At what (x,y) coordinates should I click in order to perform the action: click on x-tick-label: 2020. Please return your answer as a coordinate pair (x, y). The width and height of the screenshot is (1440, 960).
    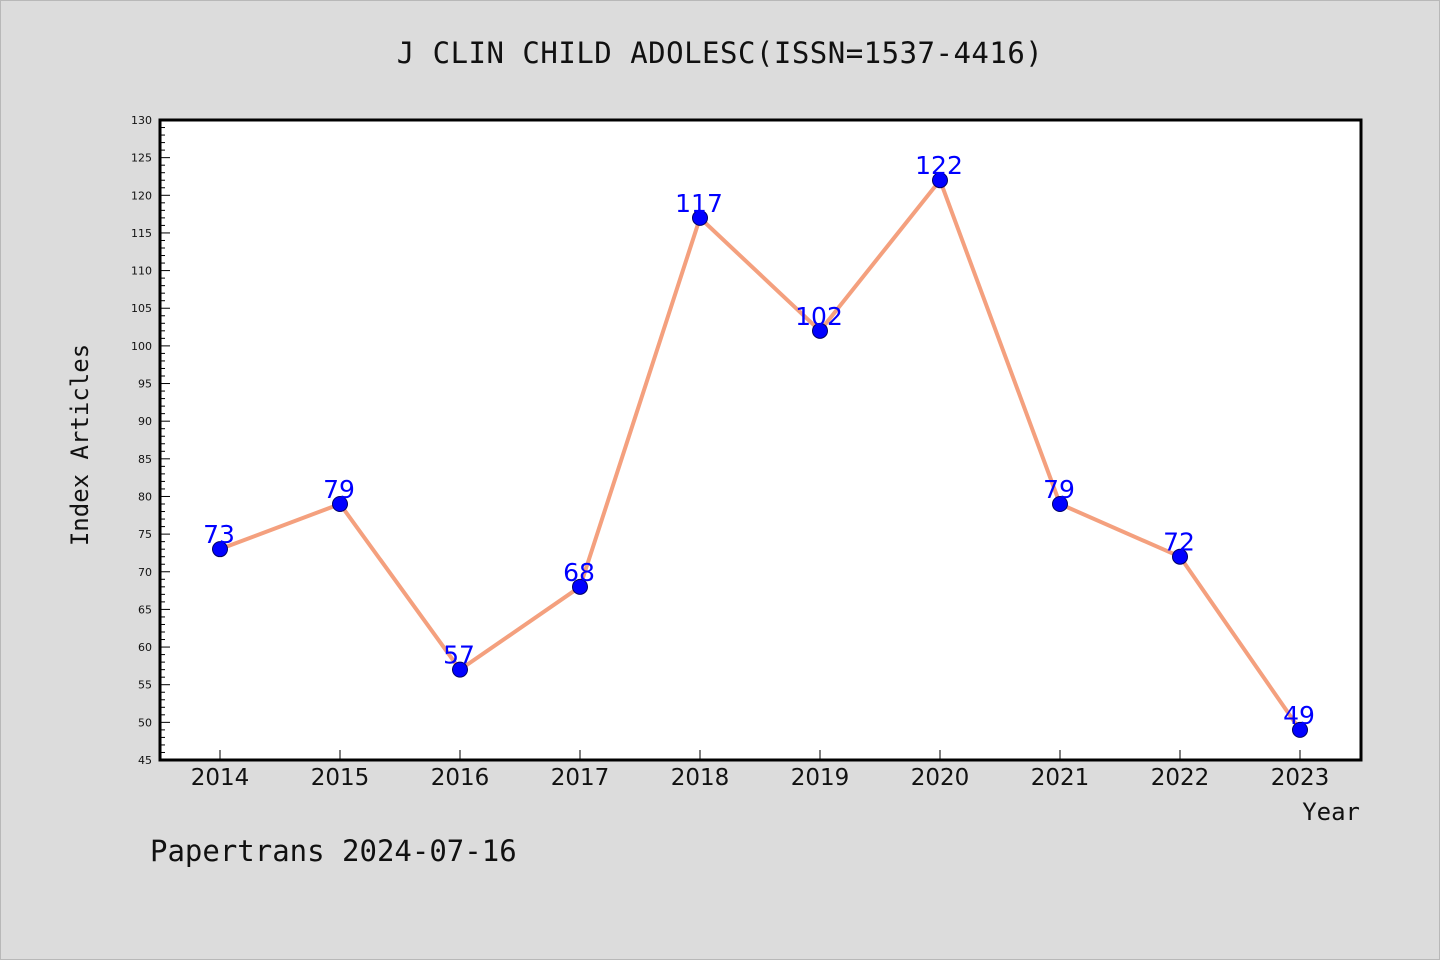
    Looking at the image, I should click on (940, 778).